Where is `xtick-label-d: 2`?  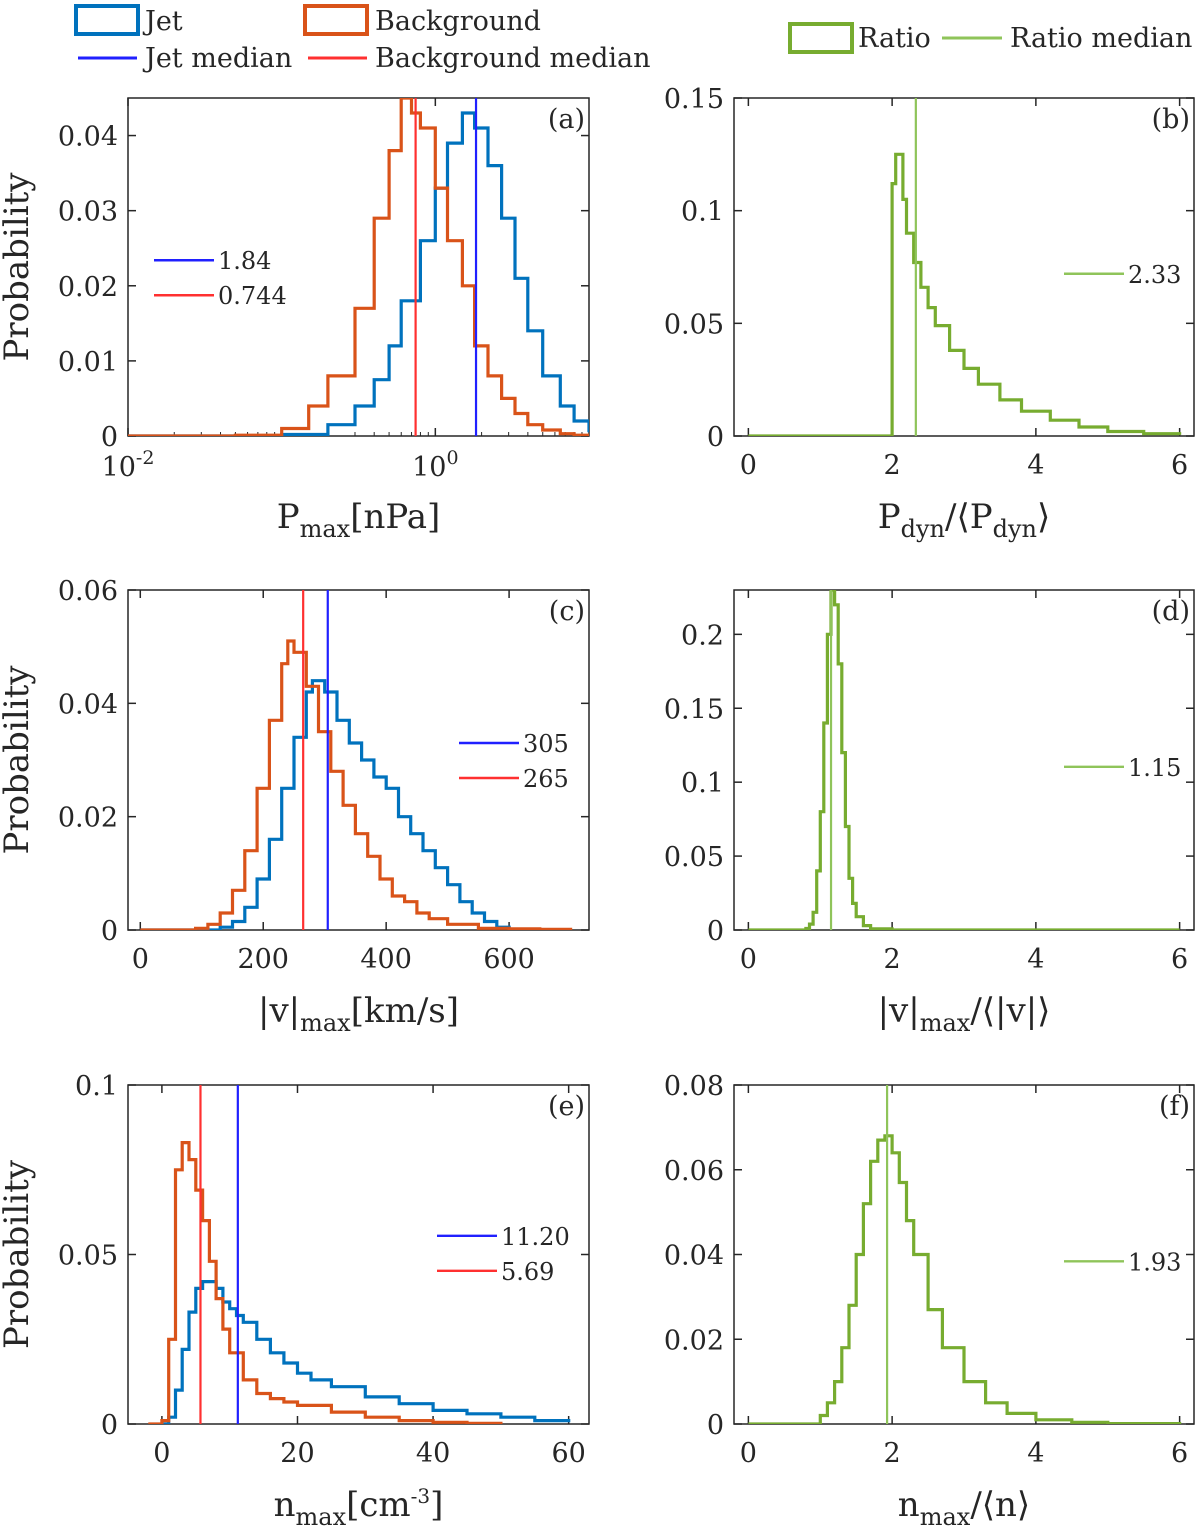 xtick-label-d: 2 is located at coordinates (892, 959).